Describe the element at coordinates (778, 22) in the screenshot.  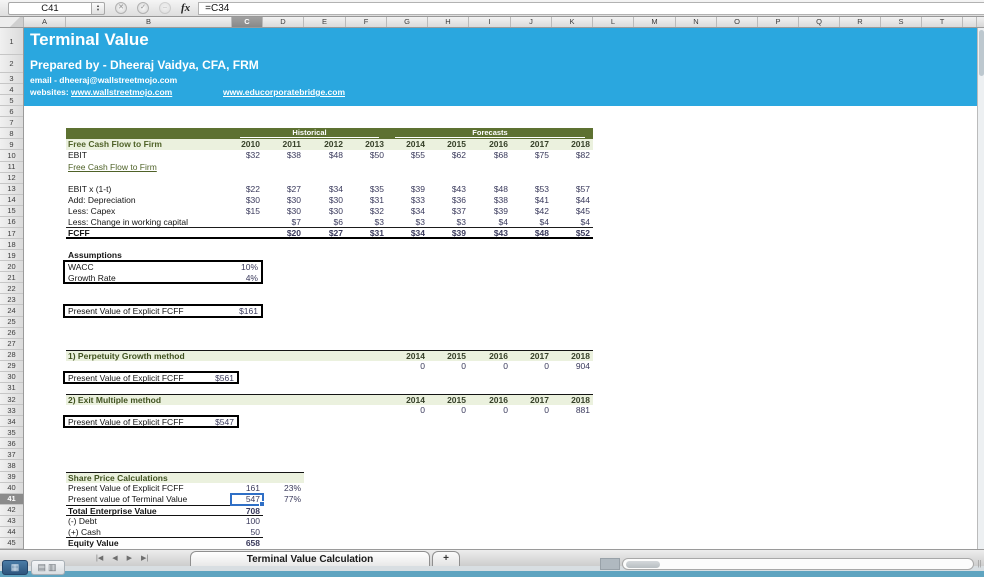
I see `column-header-P: P` at that location.